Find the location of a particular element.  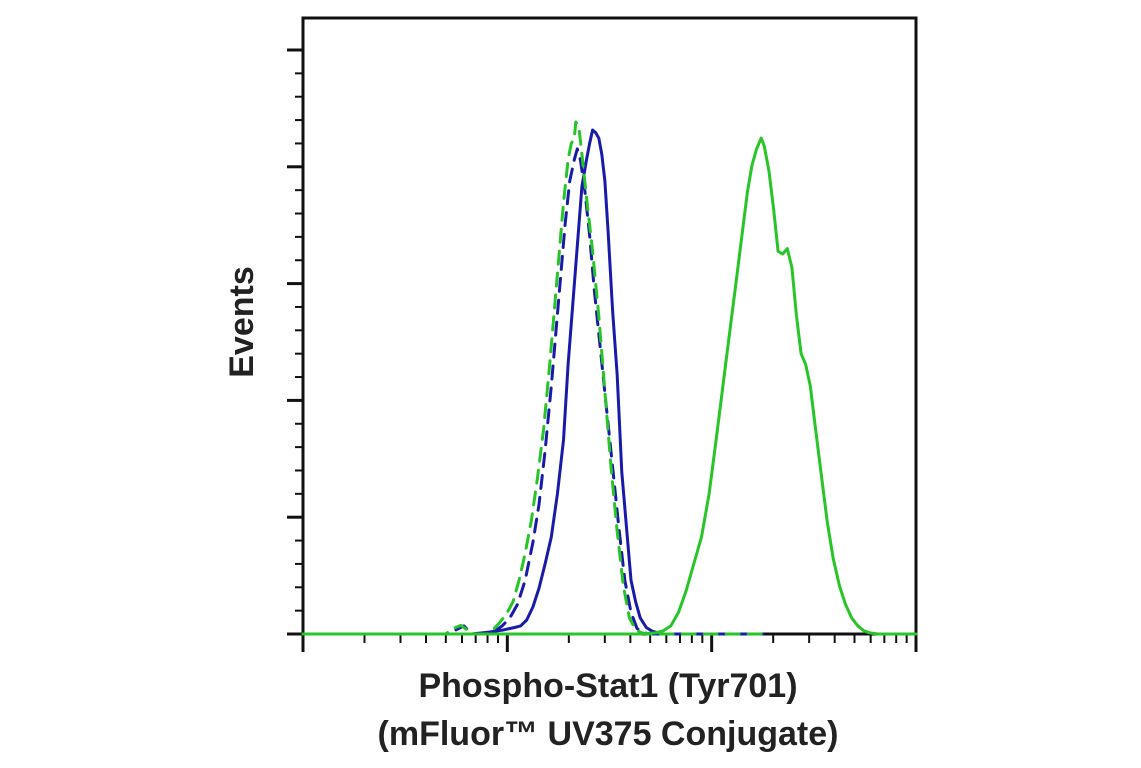

x-axis-label-line1: Phospho-Stat1 (Tyr701) is located at coordinates (607, 686).